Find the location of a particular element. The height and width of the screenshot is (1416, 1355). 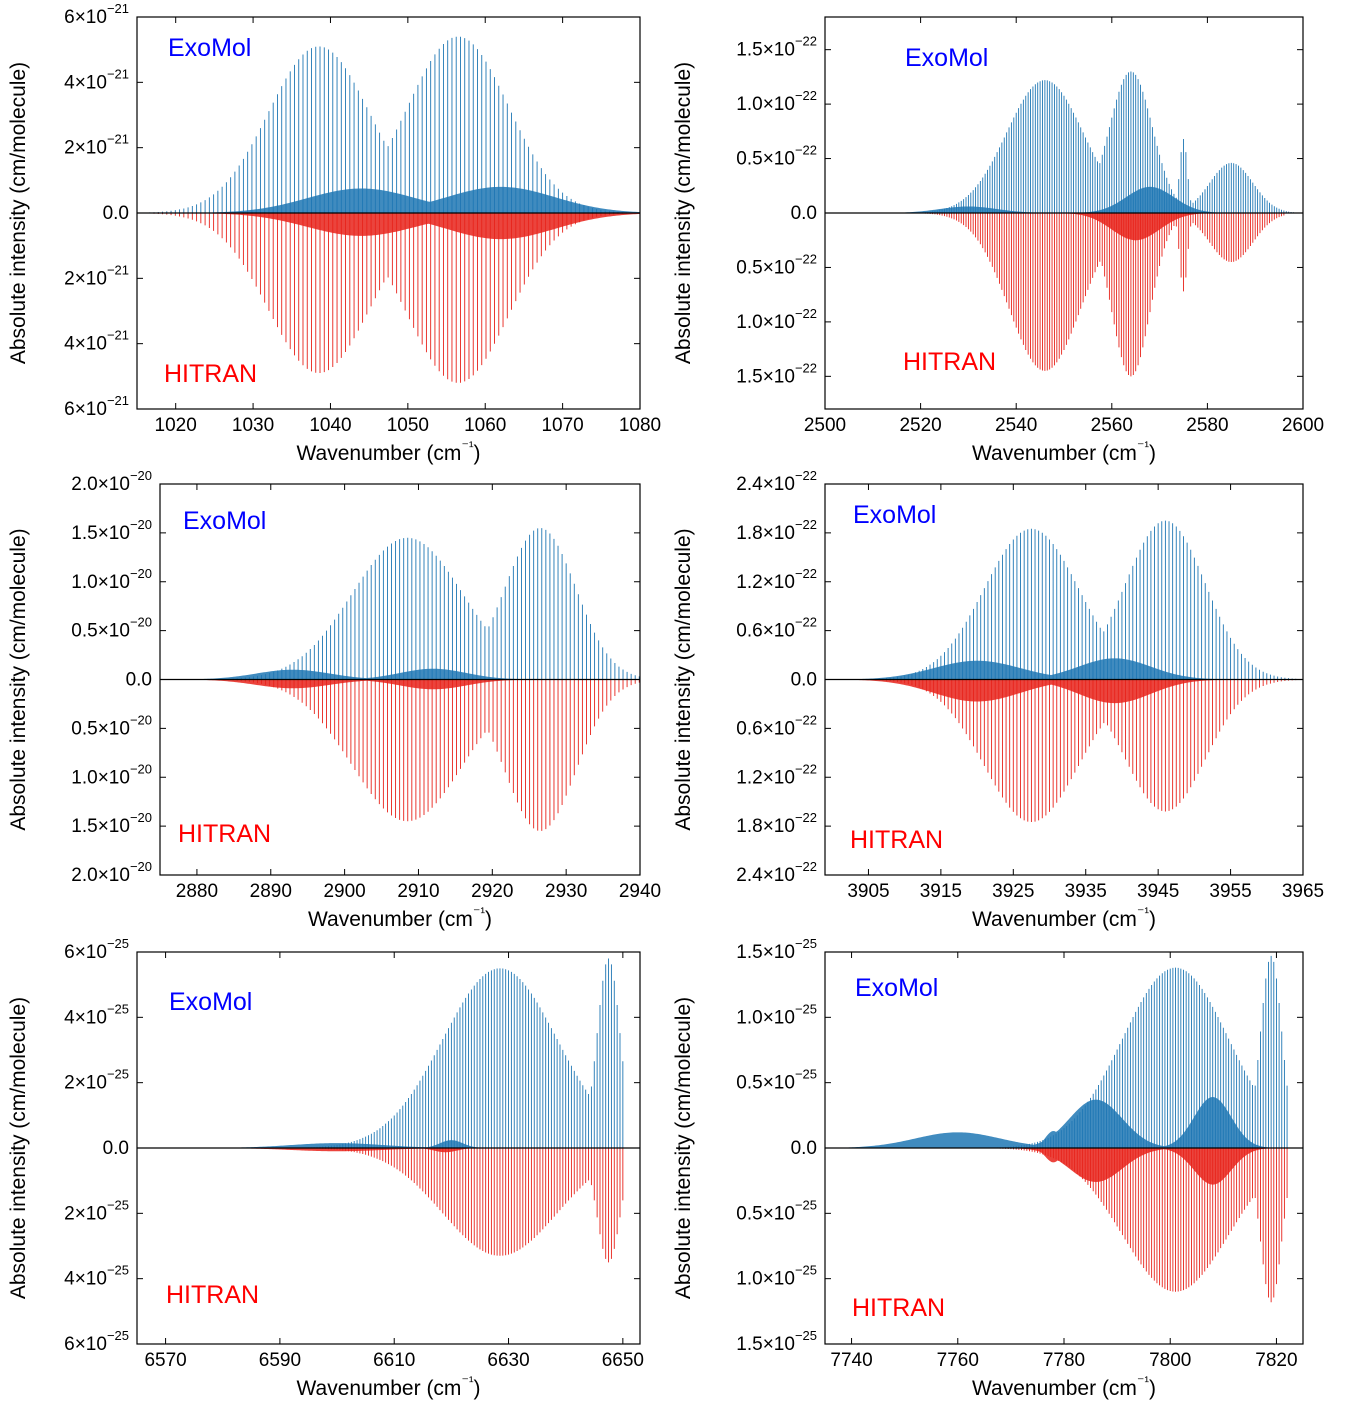

x-tick-label: 1040 is located at coordinates (330, 425).